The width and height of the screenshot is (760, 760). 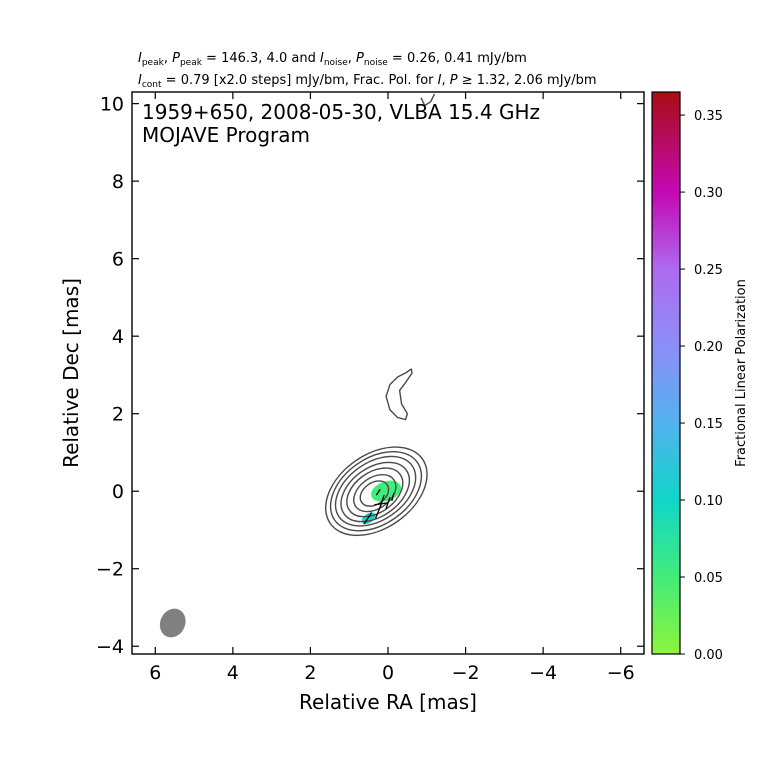 I want to click on contour-north-blob, so click(x=399, y=394).